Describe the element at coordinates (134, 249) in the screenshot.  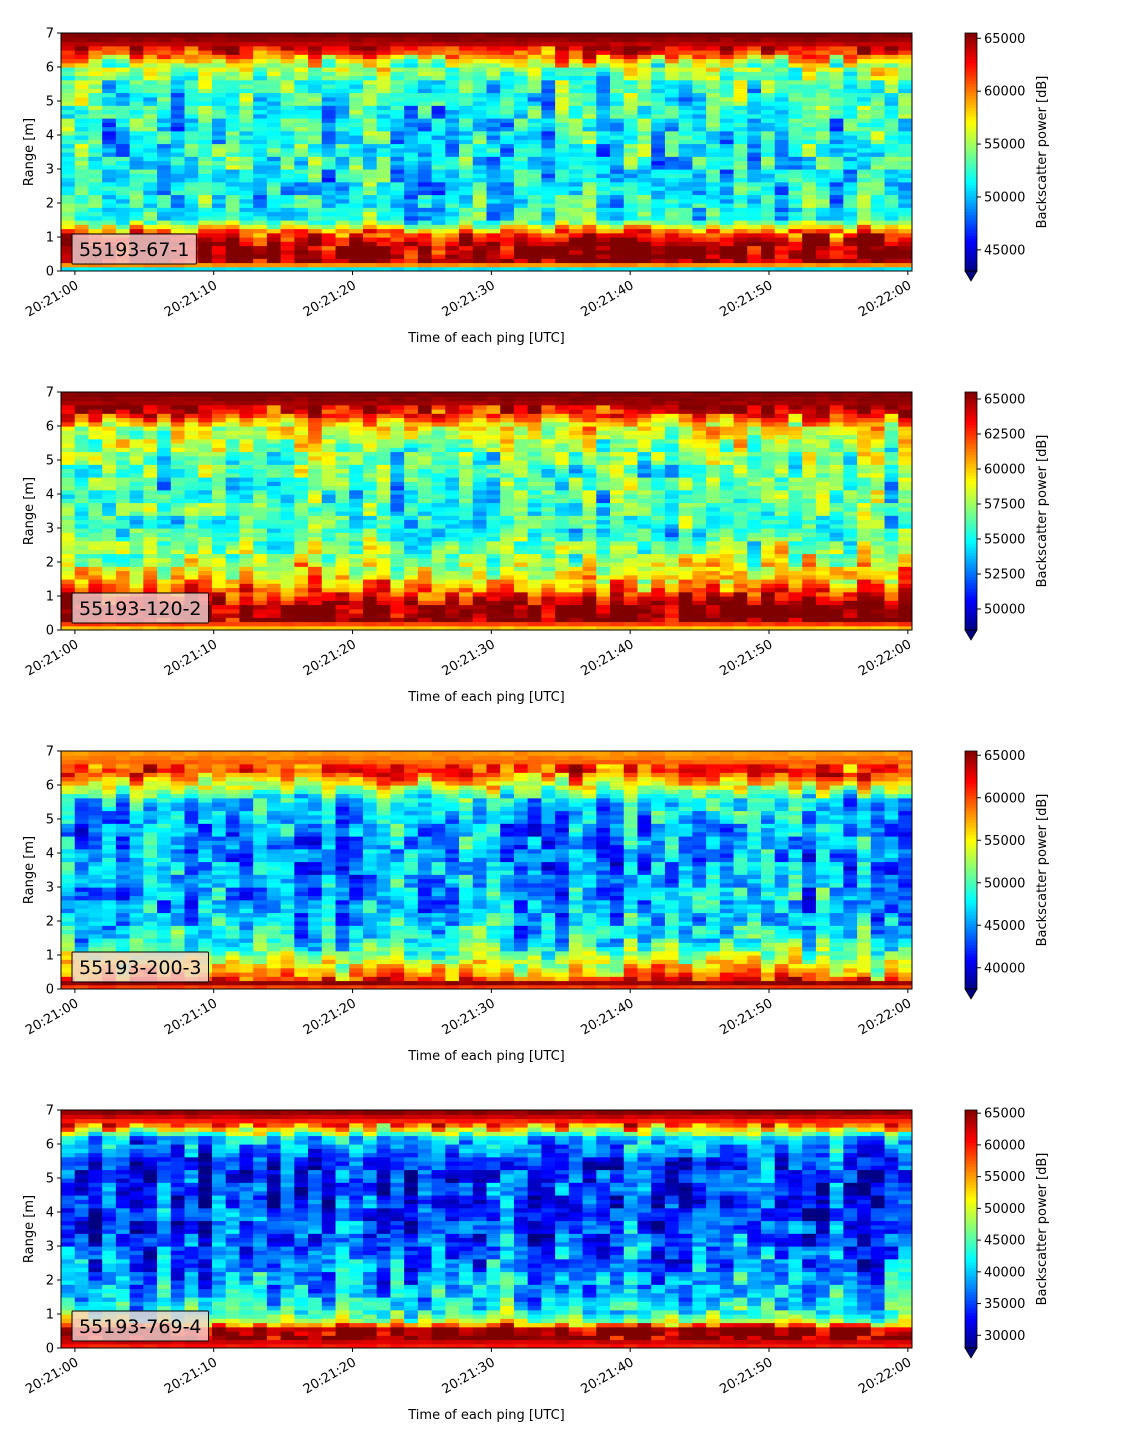
I see `panel-label-box: 55193-67-1` at that location.